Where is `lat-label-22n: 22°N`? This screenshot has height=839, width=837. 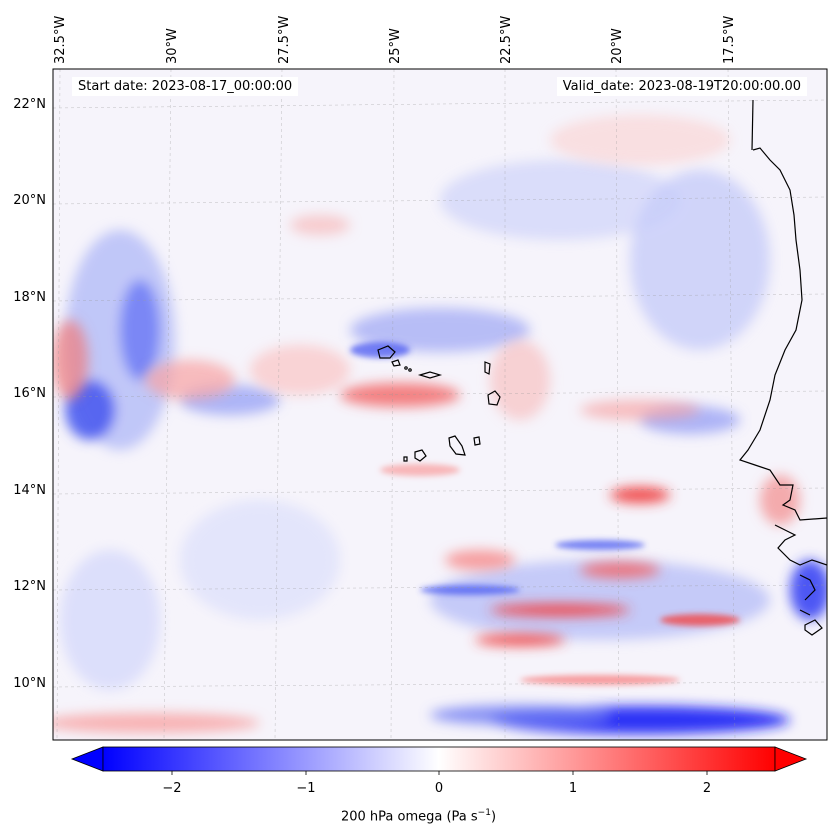 lat-label-22n: 22°N is located at coordinates (29, 104).